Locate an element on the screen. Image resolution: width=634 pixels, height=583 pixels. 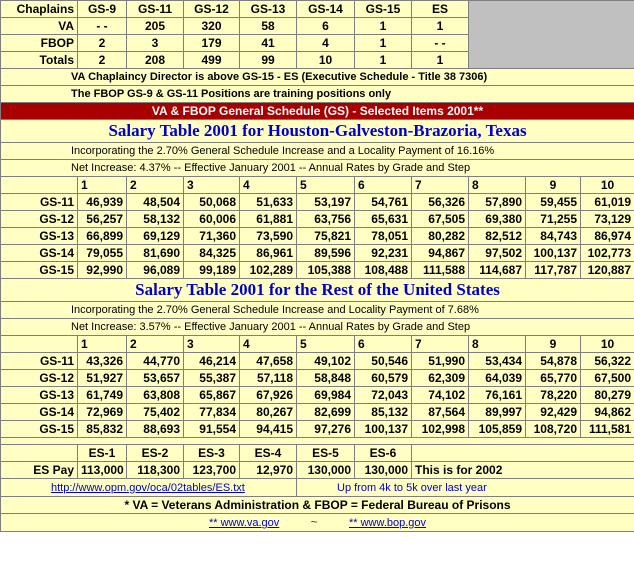
salary-cell: 57,890 is located at coordinates (497, 202).